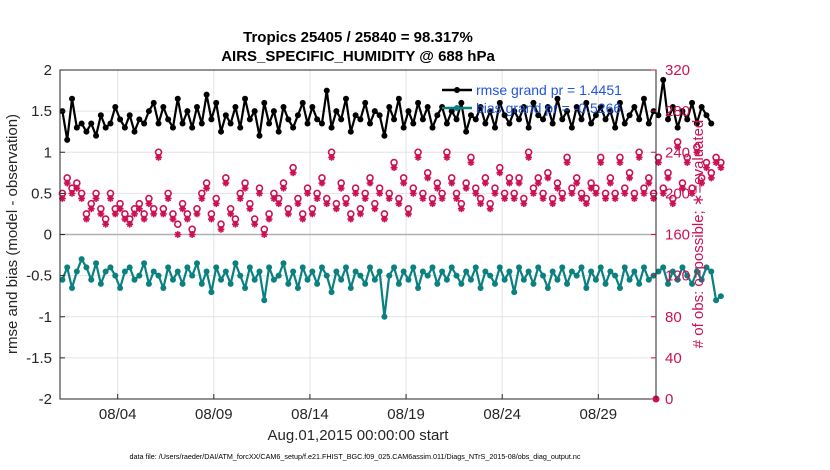  I want to click on right-tick-label: 240, so click(677, 152).